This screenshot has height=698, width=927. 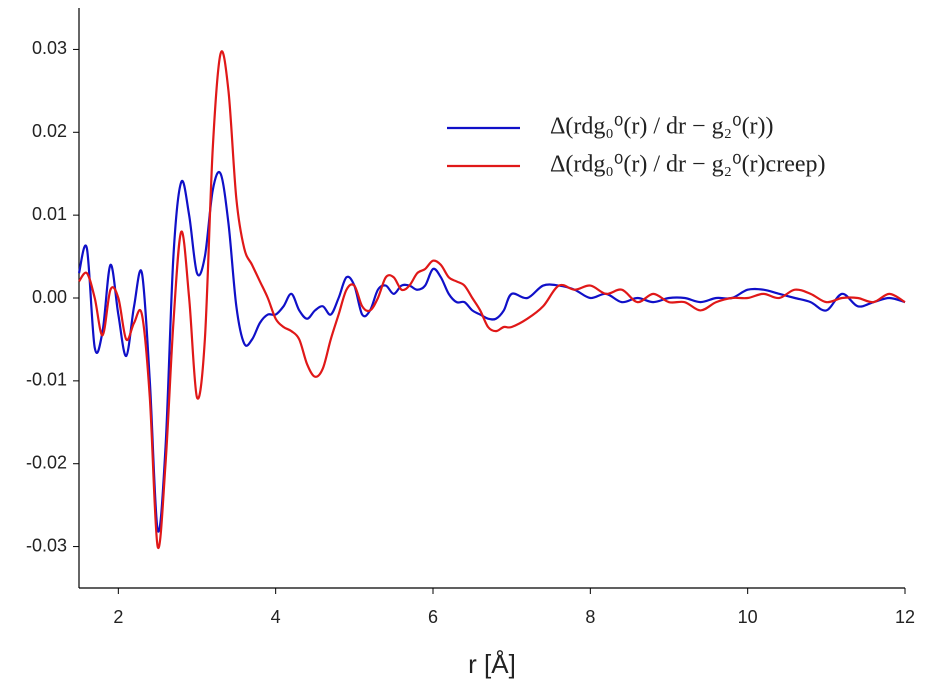 I want to click on x-tick-label: 6, so click(x=433, y=617).